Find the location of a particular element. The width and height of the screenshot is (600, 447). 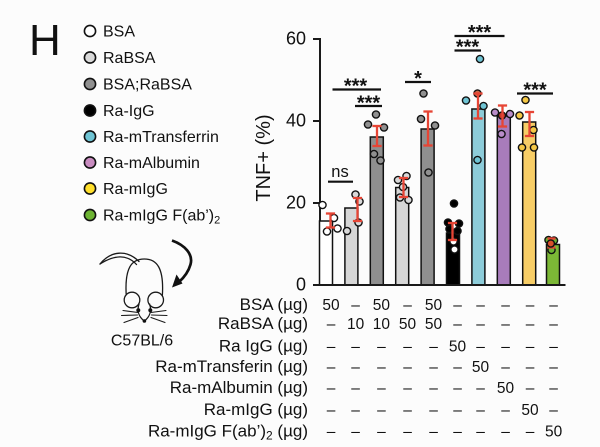

svg-text: RaBSA is located at coordinates (129, 58).